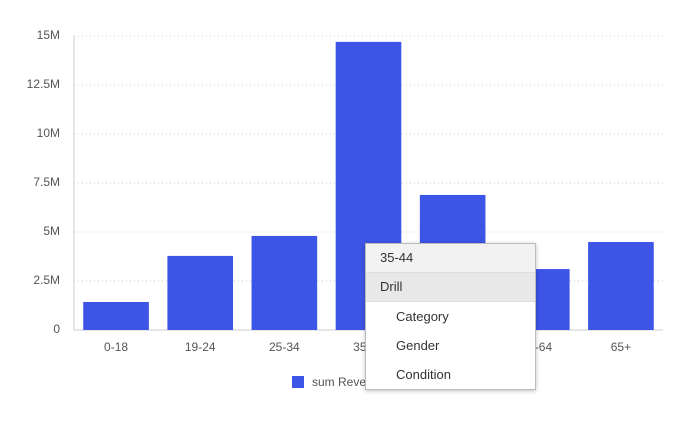  Describe the element at coordinates (621, 347) in the screenshot. I see `x-tick-label: 65+` at that location.